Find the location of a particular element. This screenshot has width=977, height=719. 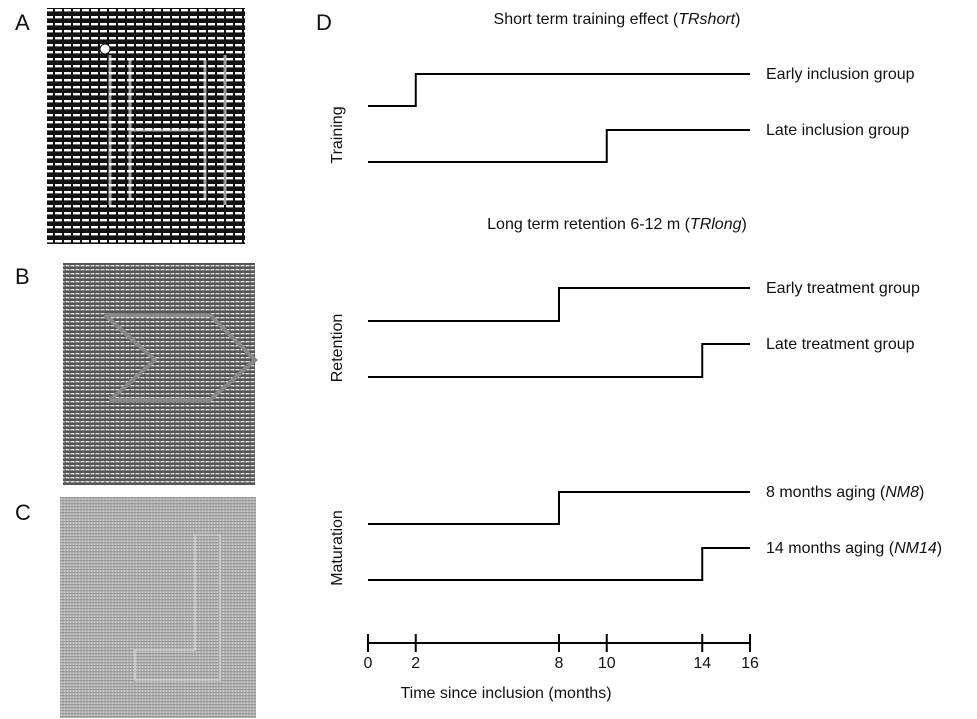

group-label-part: Late inclusion group is located at coordinates (837, 130).